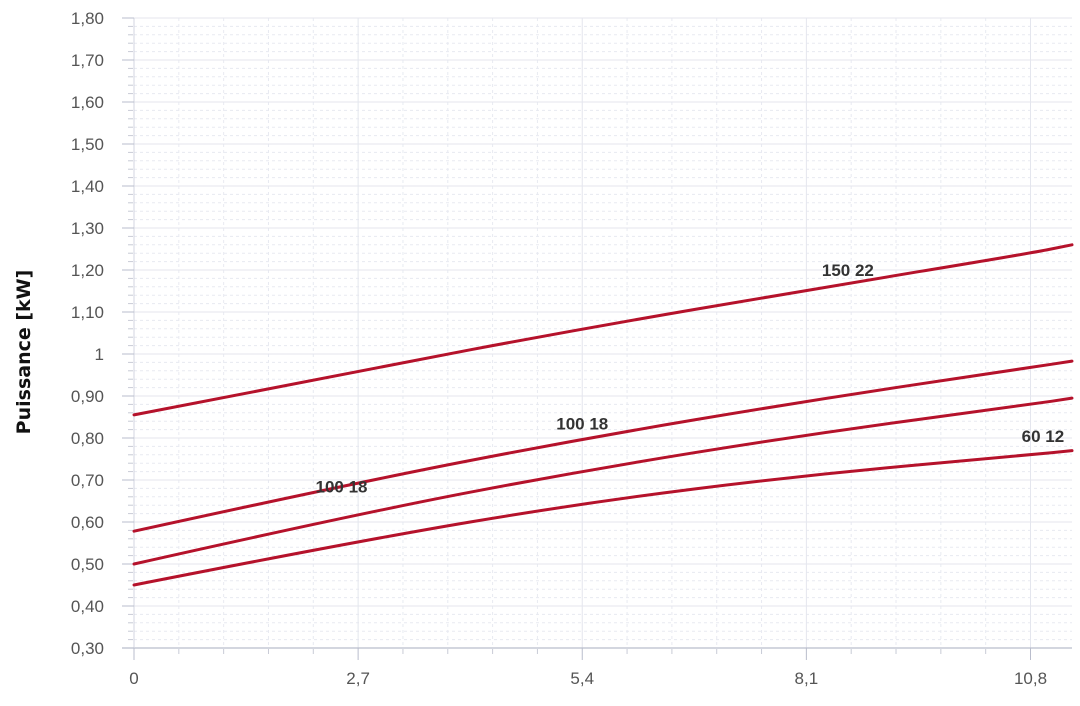 The image size is (1080, 706). I want to click on y-tick-label: 0,60, so click(87, 522).